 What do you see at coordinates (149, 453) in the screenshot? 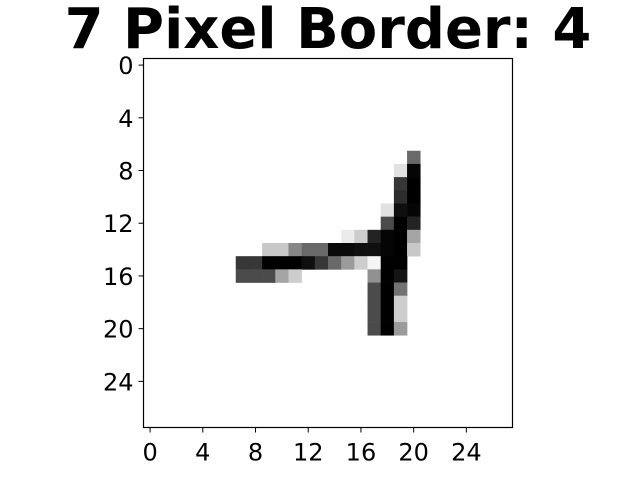
I see `x-tick-label: 0` at bounding box center [149, 453].